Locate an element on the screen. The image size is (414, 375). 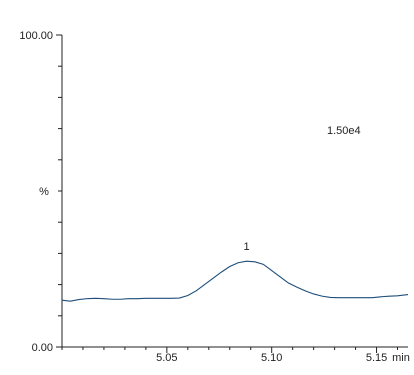
x-tick-label: 5.05 is located at coordinates (166, 358).